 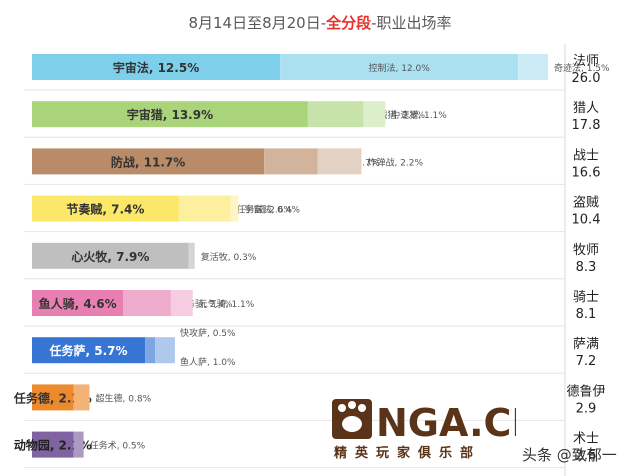 I want to click on credit-watermark: 头条 @致郁一, so click(x=569, y=455).